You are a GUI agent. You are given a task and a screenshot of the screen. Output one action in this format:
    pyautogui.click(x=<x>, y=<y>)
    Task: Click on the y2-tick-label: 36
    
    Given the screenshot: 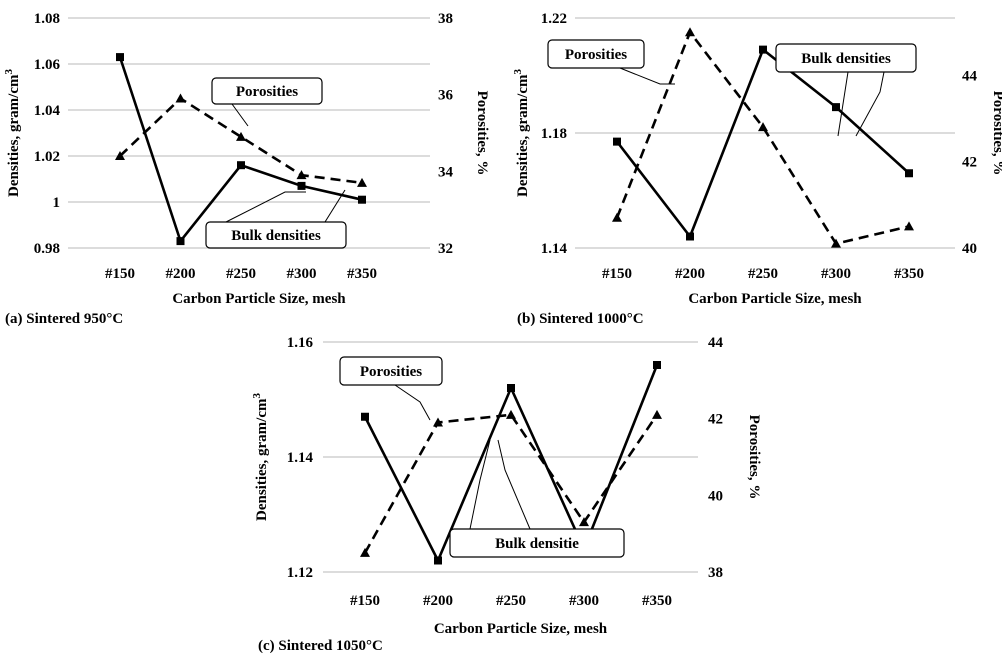 What is the action you would take?
    pyautogui.click(x=446, y=96)
    